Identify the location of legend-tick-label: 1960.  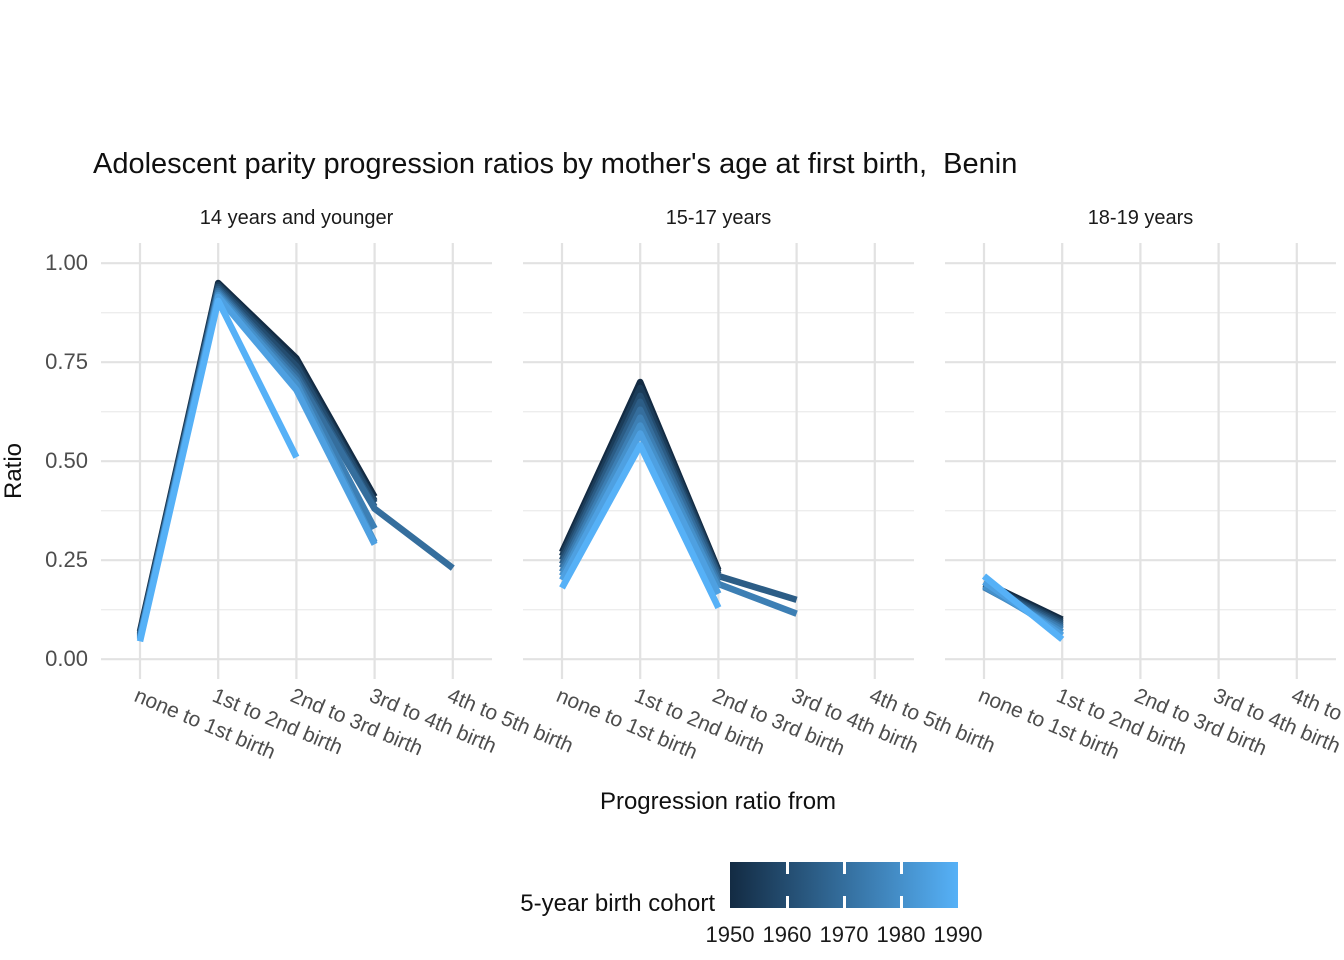
(787, 934).